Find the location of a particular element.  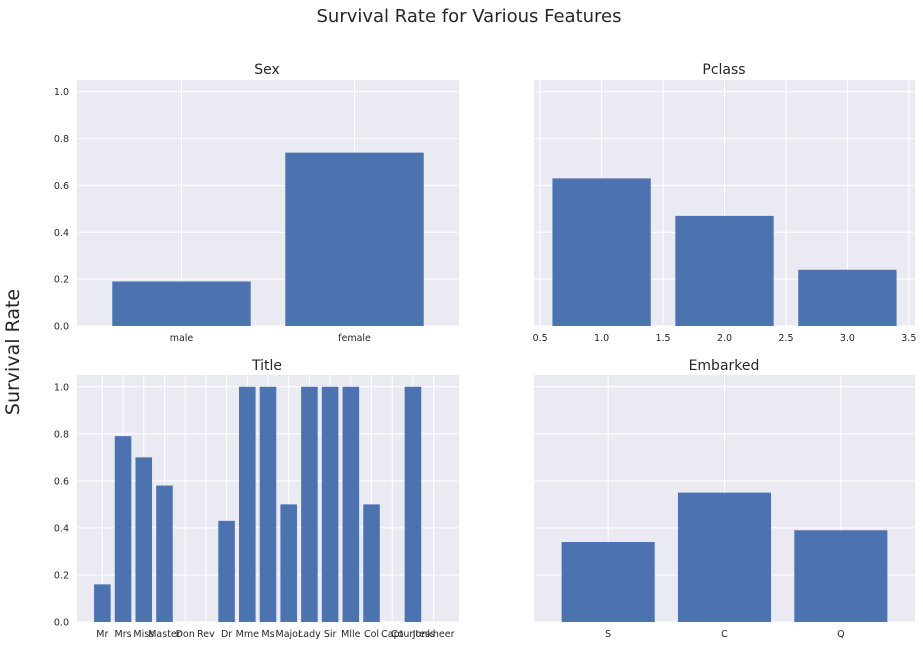

title-title: Title is located at coordinates (266, 366).